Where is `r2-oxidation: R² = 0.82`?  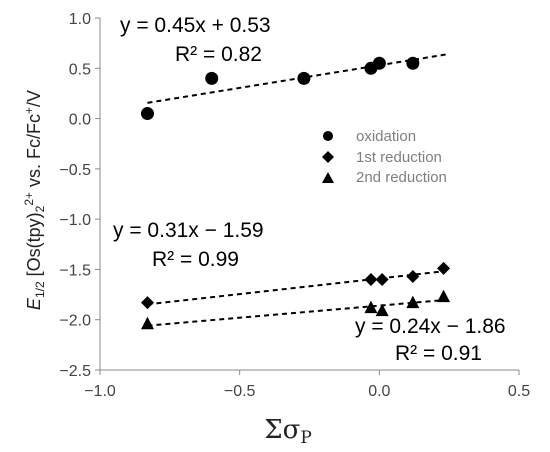
r2-oxidation: R² = 0.82 is located at coordinates (218, 54).